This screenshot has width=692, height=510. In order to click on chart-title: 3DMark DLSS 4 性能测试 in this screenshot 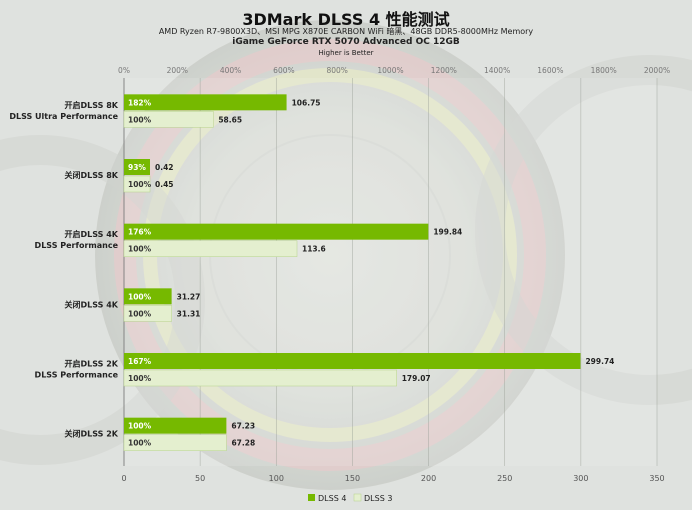, I will do `click(346, 19)`.